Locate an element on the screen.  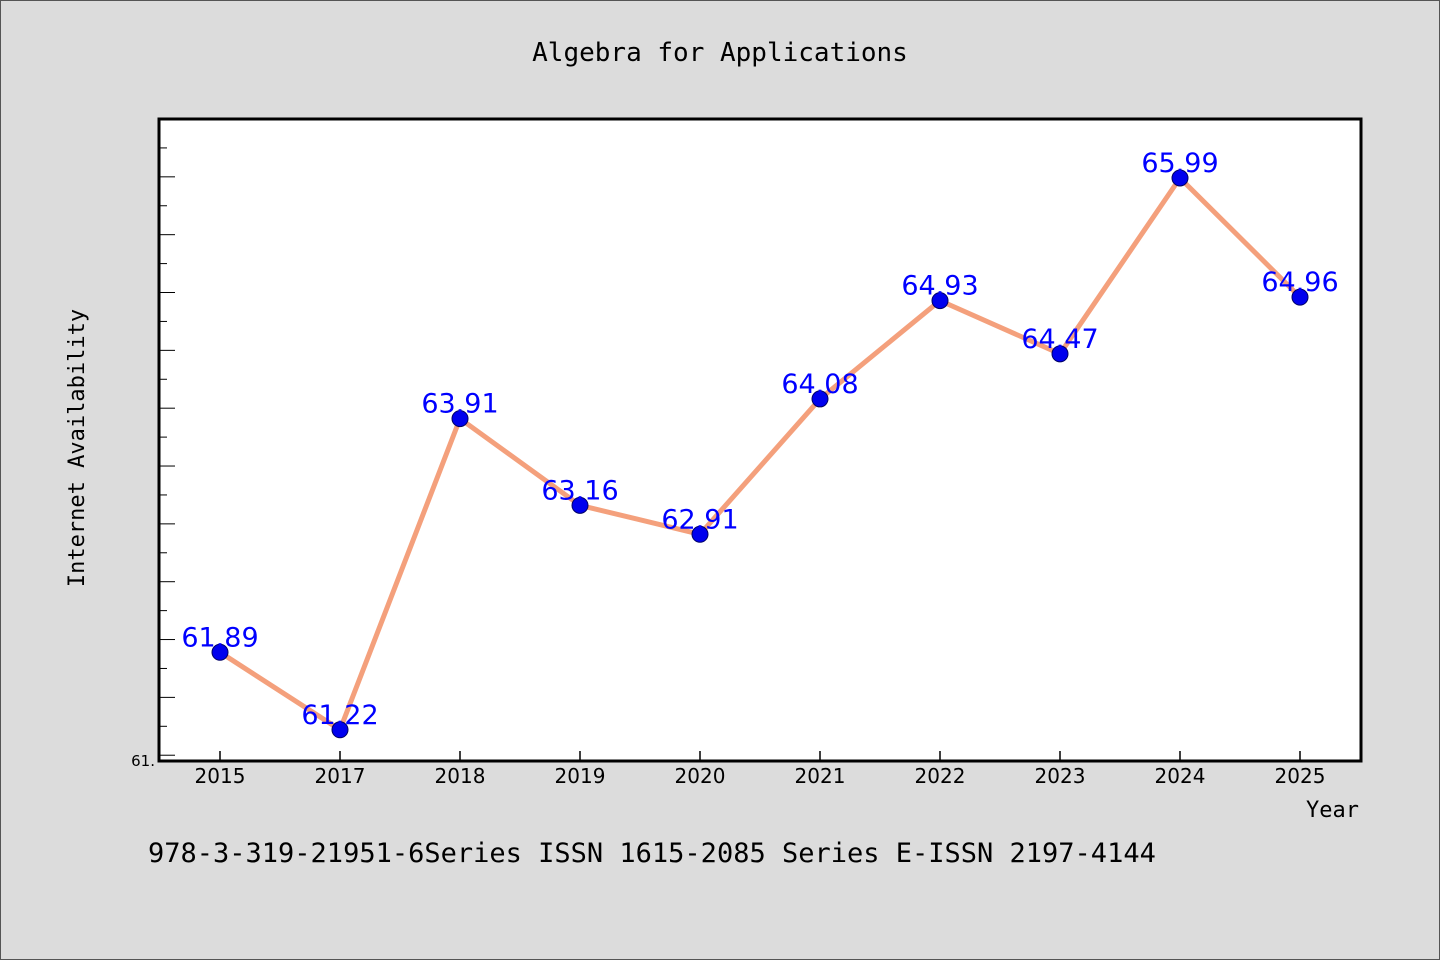
x-tick-label: 2017 is located at coordinates (340, 776).